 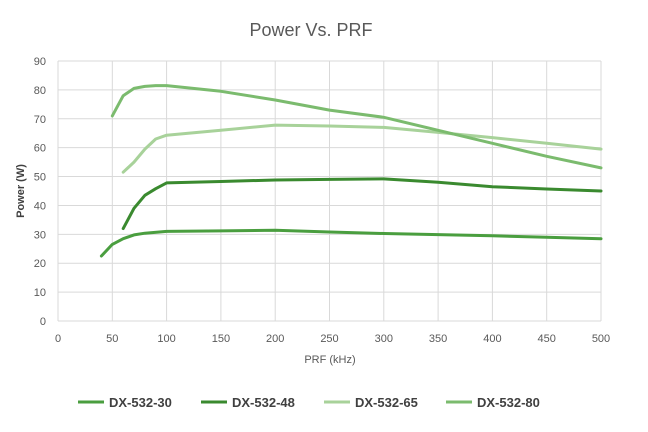 What do you see at coordinates (329, 339) in the screenshot?
I see `x-tick-label-250: 250` at bounding box center [329, 339].